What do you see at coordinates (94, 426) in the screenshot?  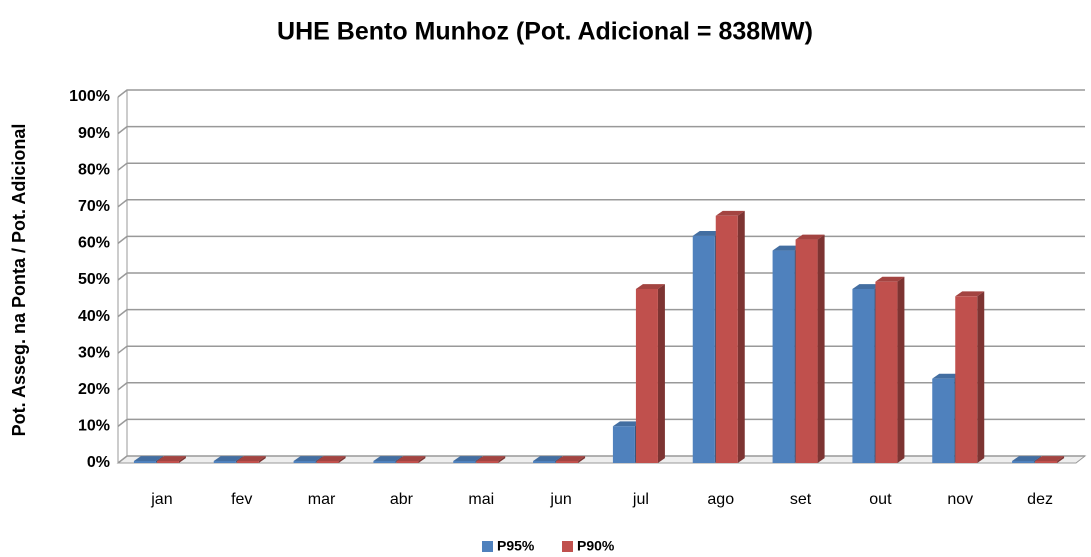 I see `y-tick-label: 10%` at bounding box center [94, 426].